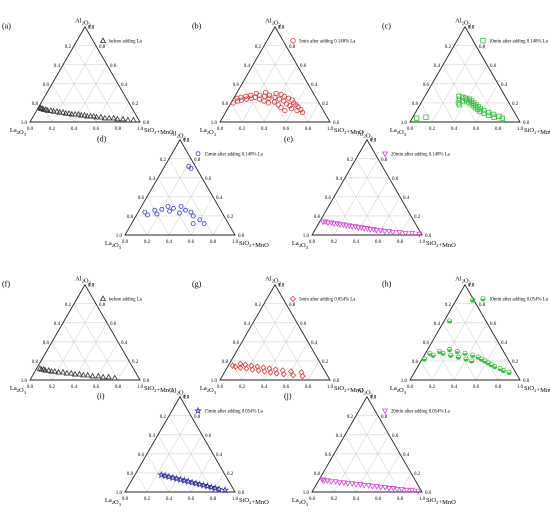 This screenshot has height=520, width=550. What do you see at coordinates (6, 26) in the screenshot?
I see `panel-label: (a)` at bounding box center [6, 26].